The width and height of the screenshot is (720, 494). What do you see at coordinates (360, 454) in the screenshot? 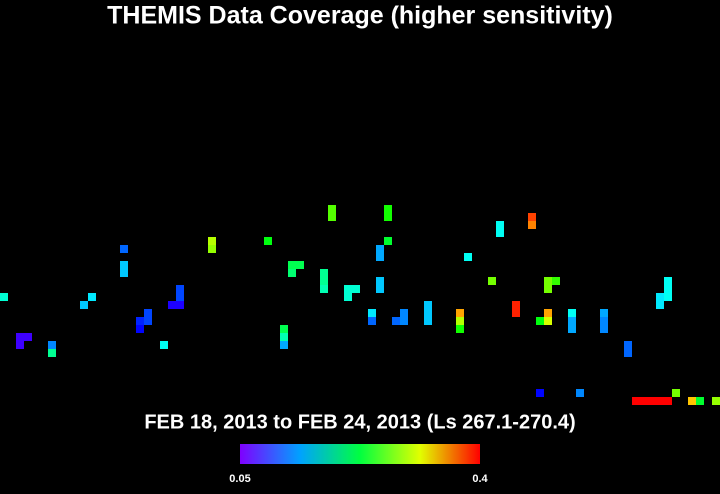
I see `colorbar` at bounding box center [360, 454].